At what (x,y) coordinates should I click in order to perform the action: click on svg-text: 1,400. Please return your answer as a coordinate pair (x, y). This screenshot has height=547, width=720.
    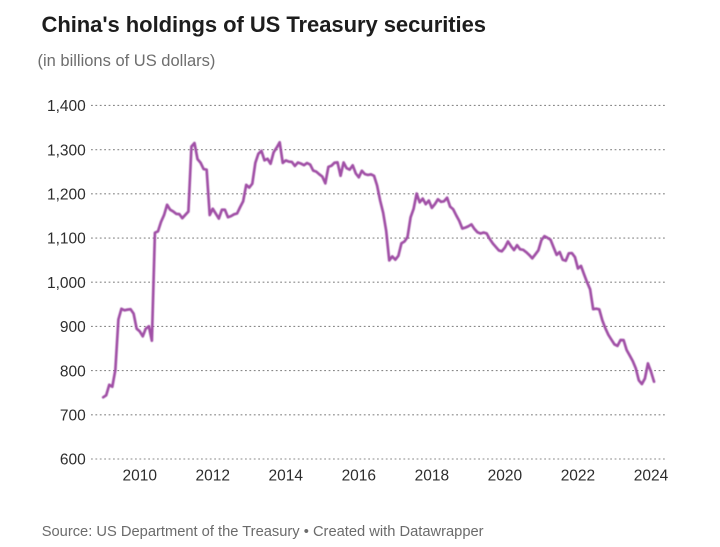
    Looking at the image, I should click on (66, 106).